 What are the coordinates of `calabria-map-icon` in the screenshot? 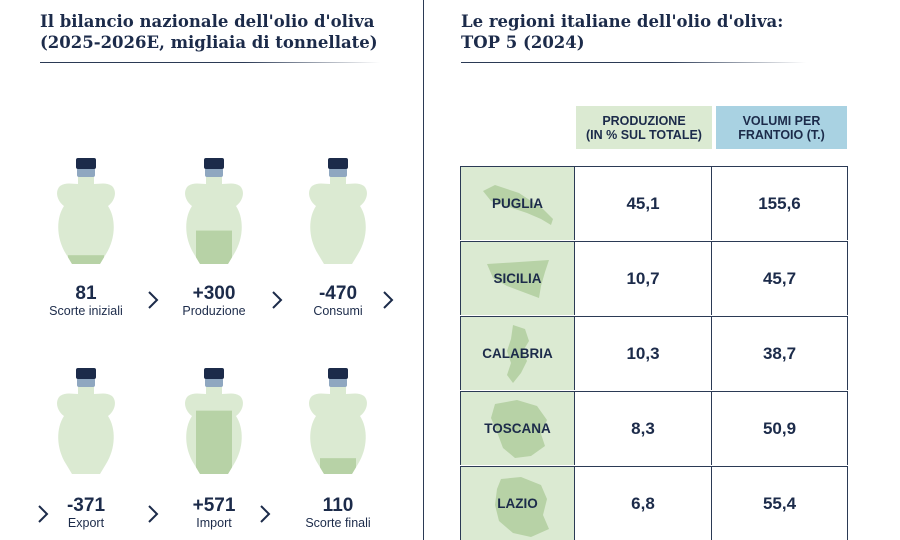 It's located at (518, 354).